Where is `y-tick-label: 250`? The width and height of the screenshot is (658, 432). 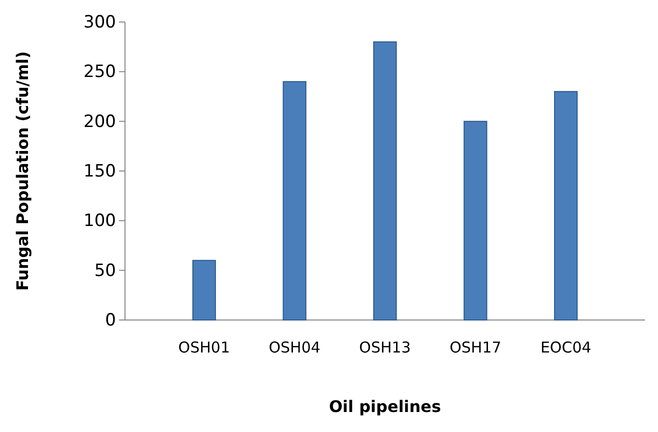 y-tick-label: 250 is located at coordinates (100, 72).